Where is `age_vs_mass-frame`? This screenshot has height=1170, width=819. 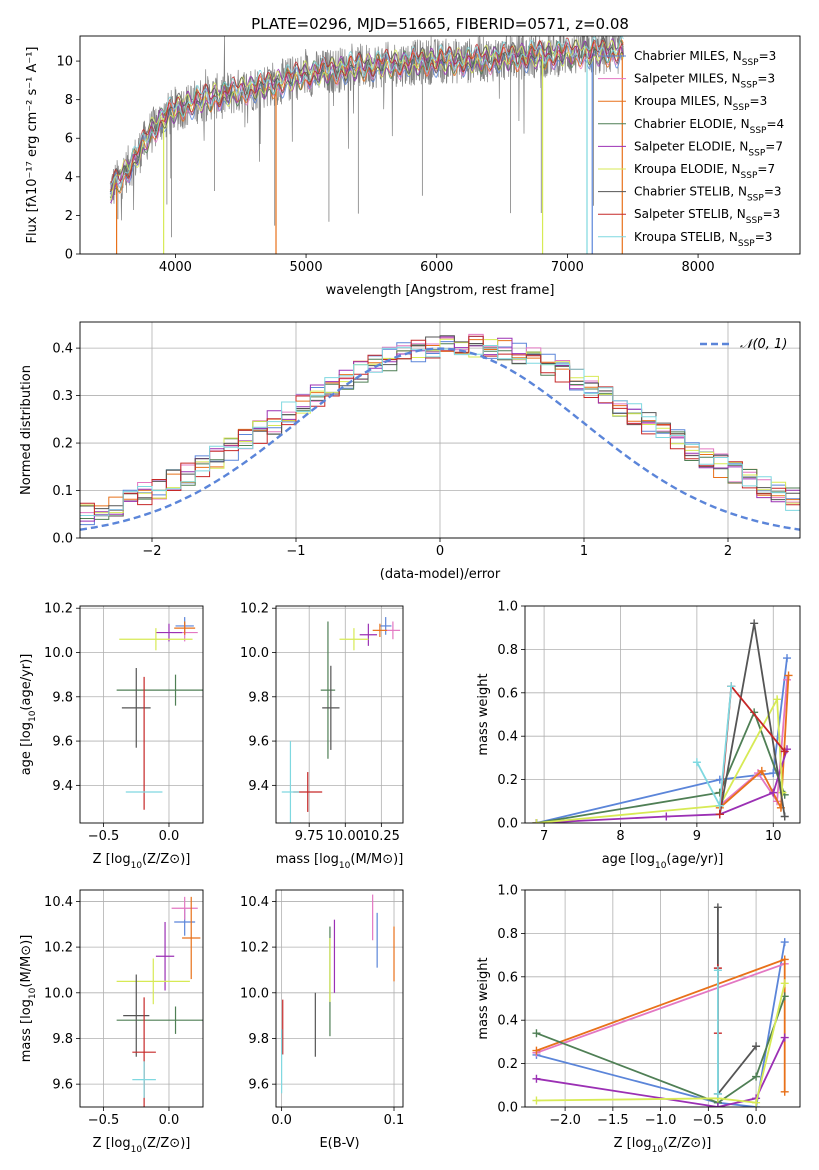 age_vs_mass-frame is located at coordinates (339, 714).